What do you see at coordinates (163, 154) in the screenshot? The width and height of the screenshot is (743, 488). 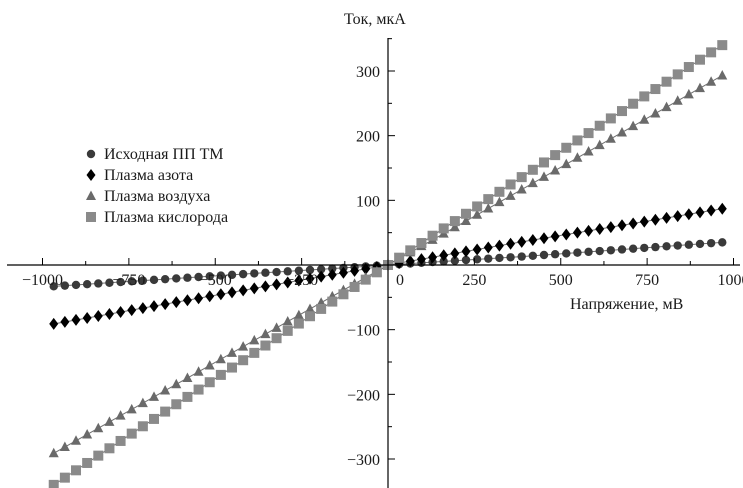 I see `legend-label: Исходная ПП ТМ` at bounding box center [163, 154].